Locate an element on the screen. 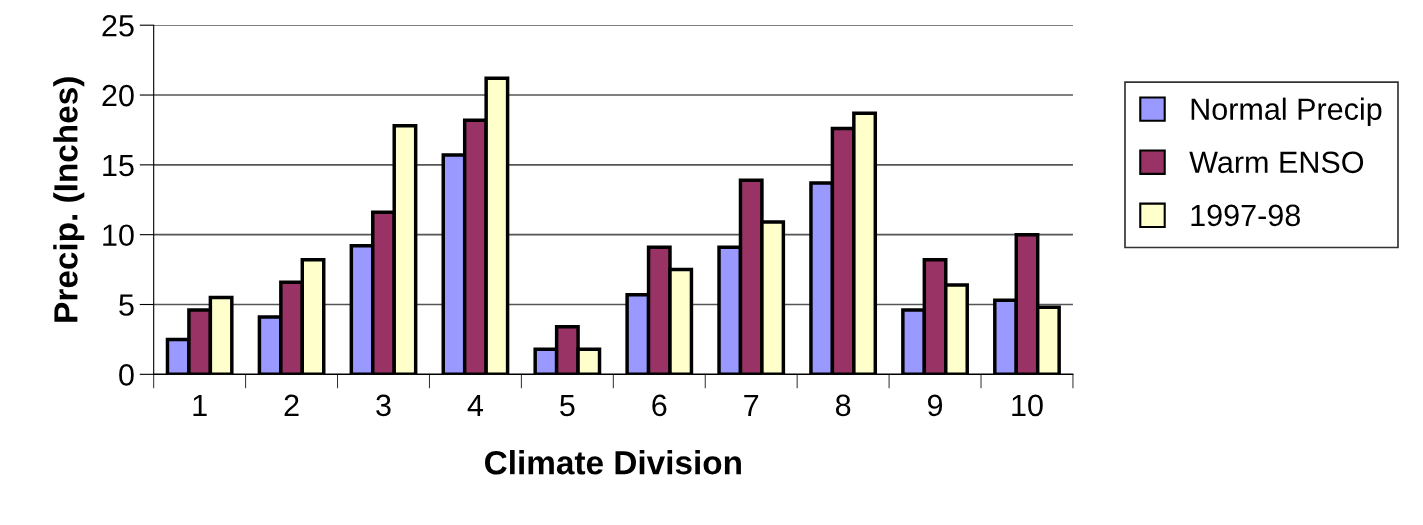 This screenshot has height=525, width=1423. legend-label: Warm ENSO is located at coordinates (1276, 162).